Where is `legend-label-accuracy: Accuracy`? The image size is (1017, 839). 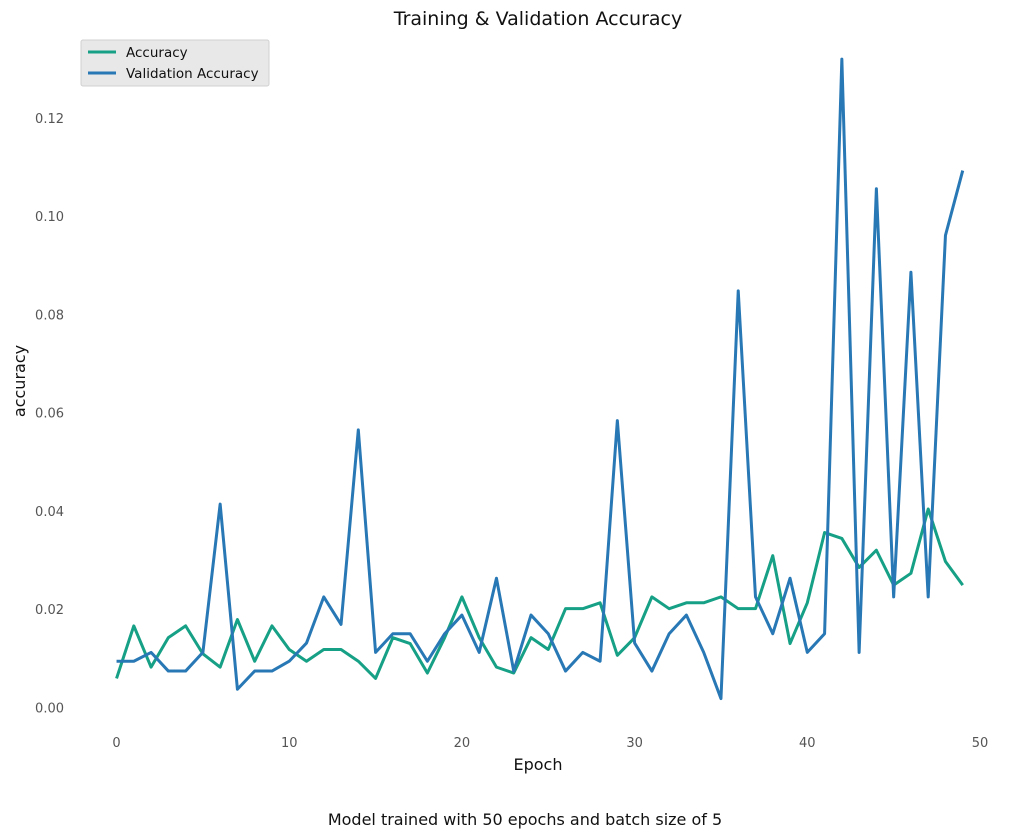
legend-label-accuracy: Accuracy is located at coordinates (157, 53).